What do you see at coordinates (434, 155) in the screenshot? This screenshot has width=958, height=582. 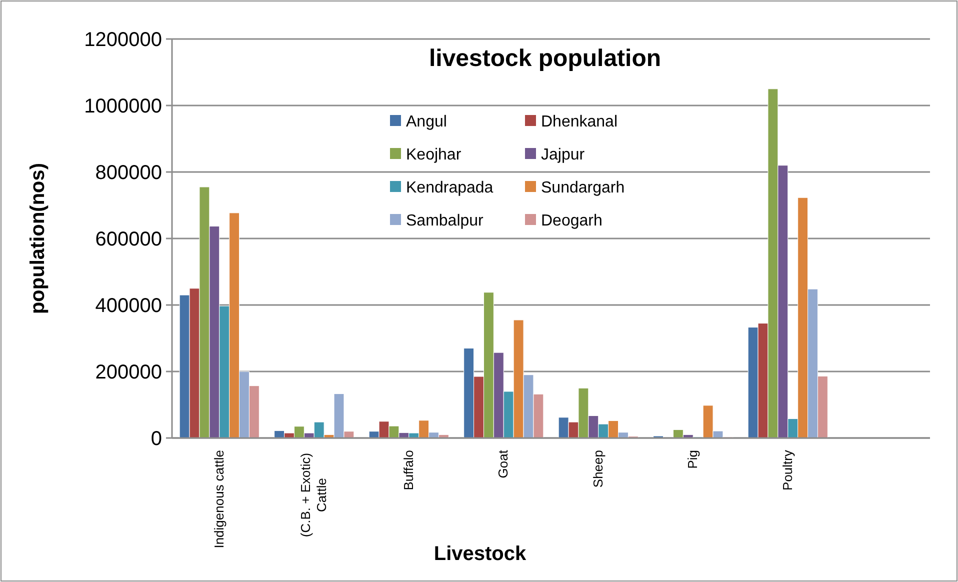 I see `legend-label: Keojhar` at bounding box center [434, 155].